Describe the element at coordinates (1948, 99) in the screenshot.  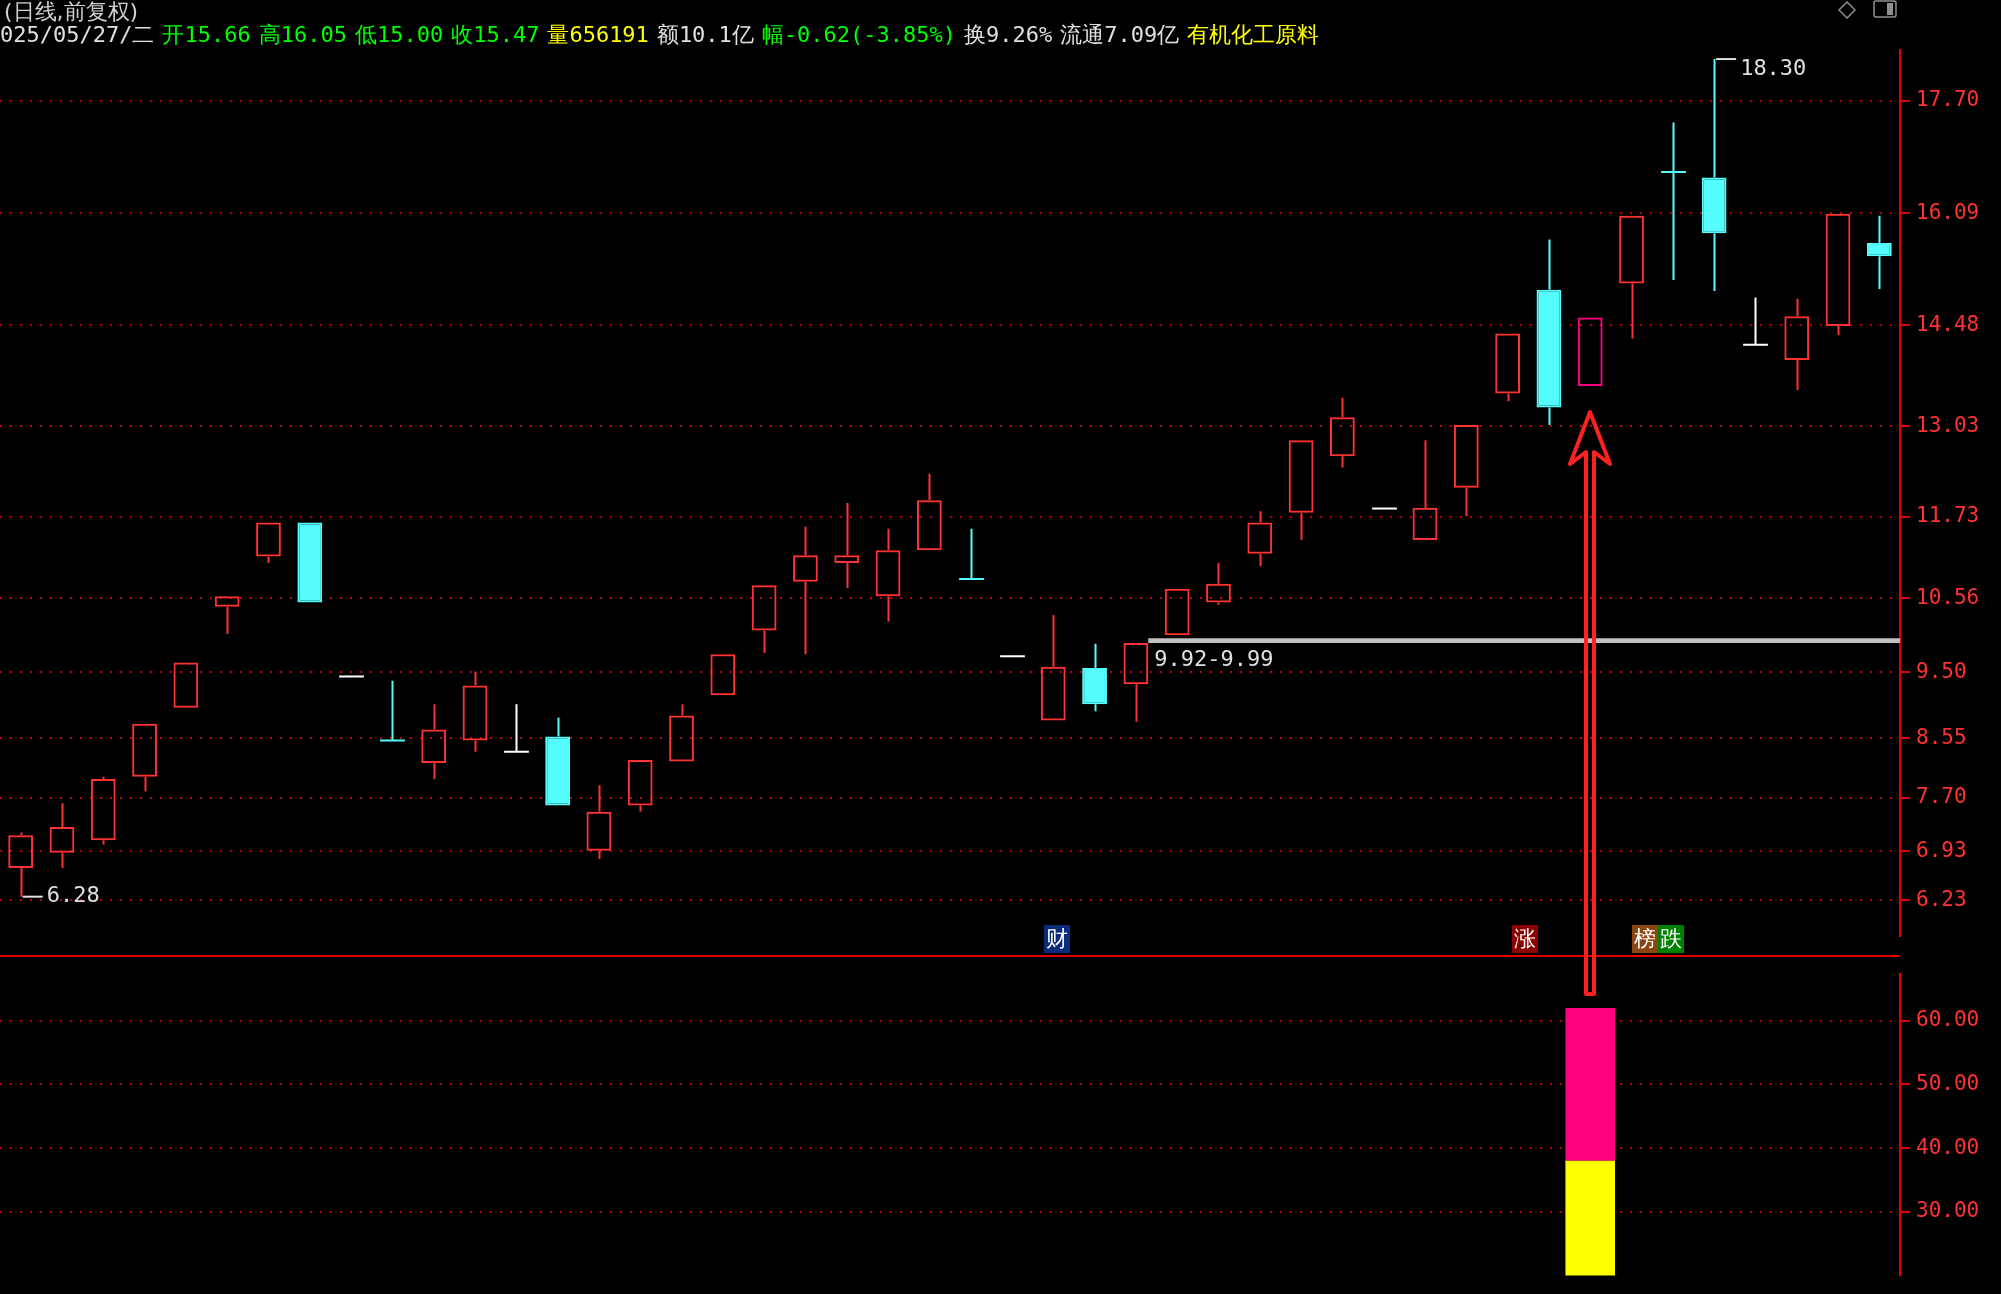
I see `y-tick-label: 17.70` at that location.